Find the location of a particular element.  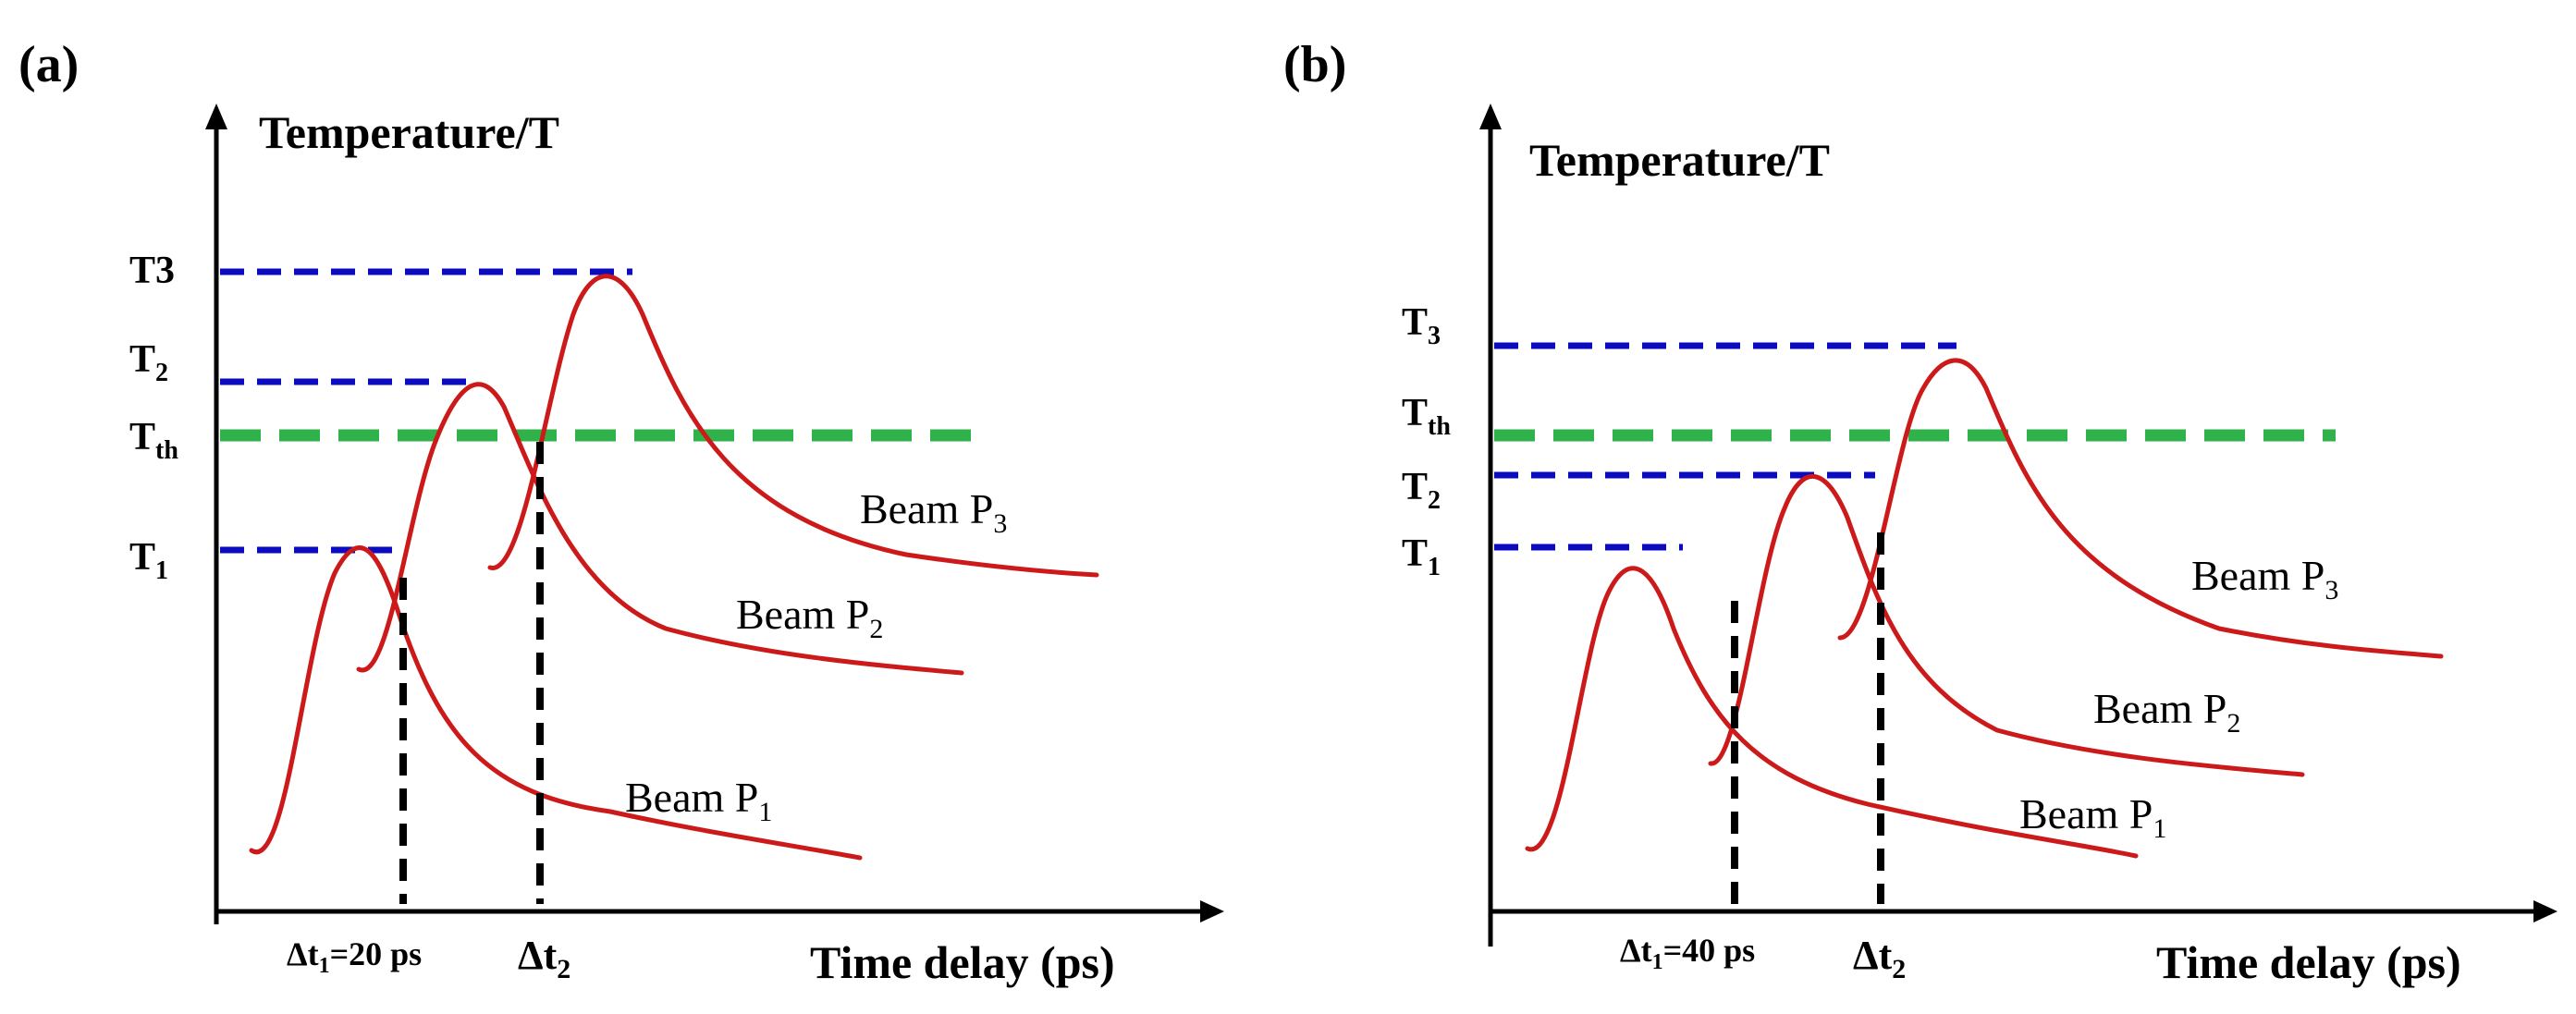

panel-b-label: (b) is located at coordinates (1314, 64).